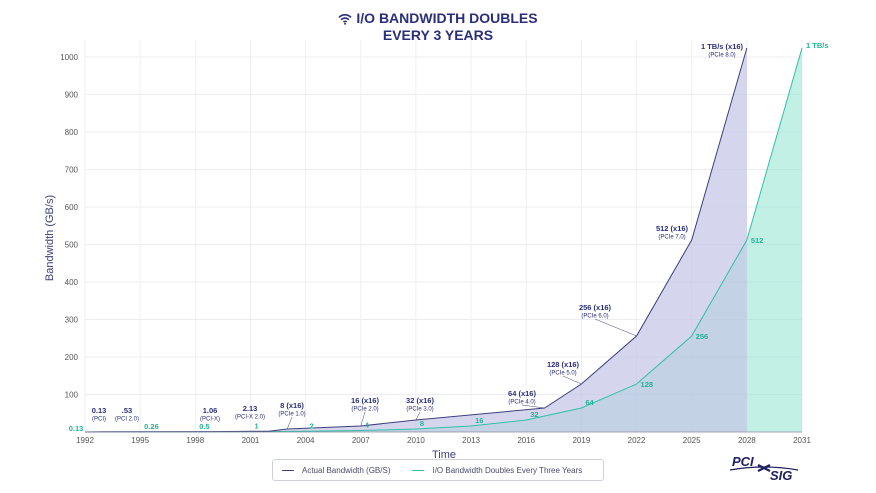 The width and height of the screenshot is (876, 493). I want to click on data-label-doubles: 0.5, so click(204, 426).